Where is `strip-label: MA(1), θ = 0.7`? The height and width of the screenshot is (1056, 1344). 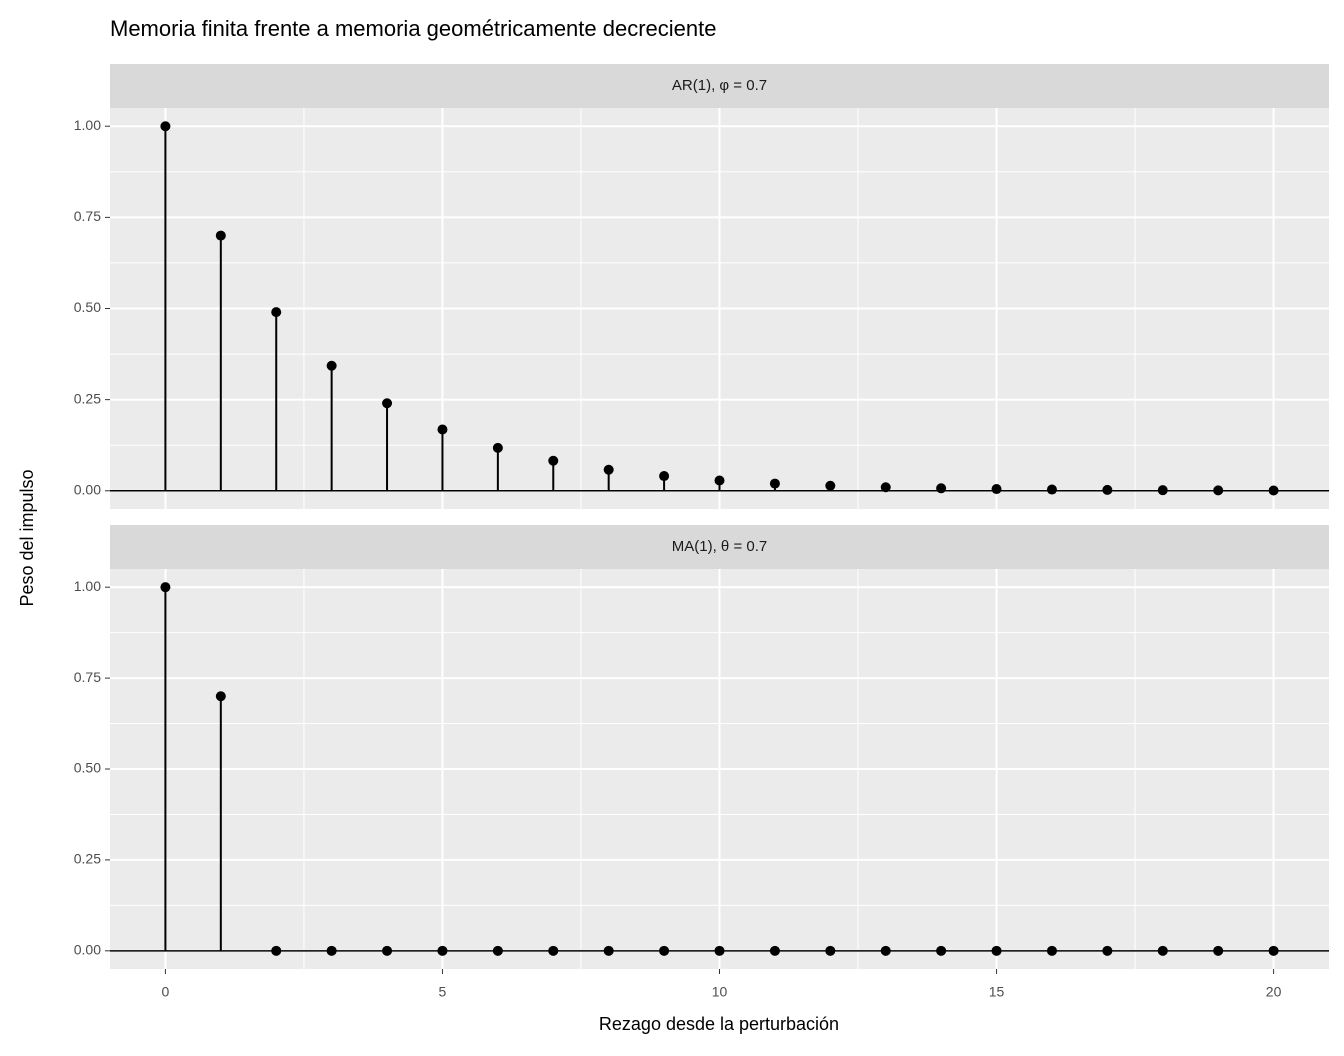
strip-label: MA(1), θ = 0.7 is located at coordinates (719, 546).